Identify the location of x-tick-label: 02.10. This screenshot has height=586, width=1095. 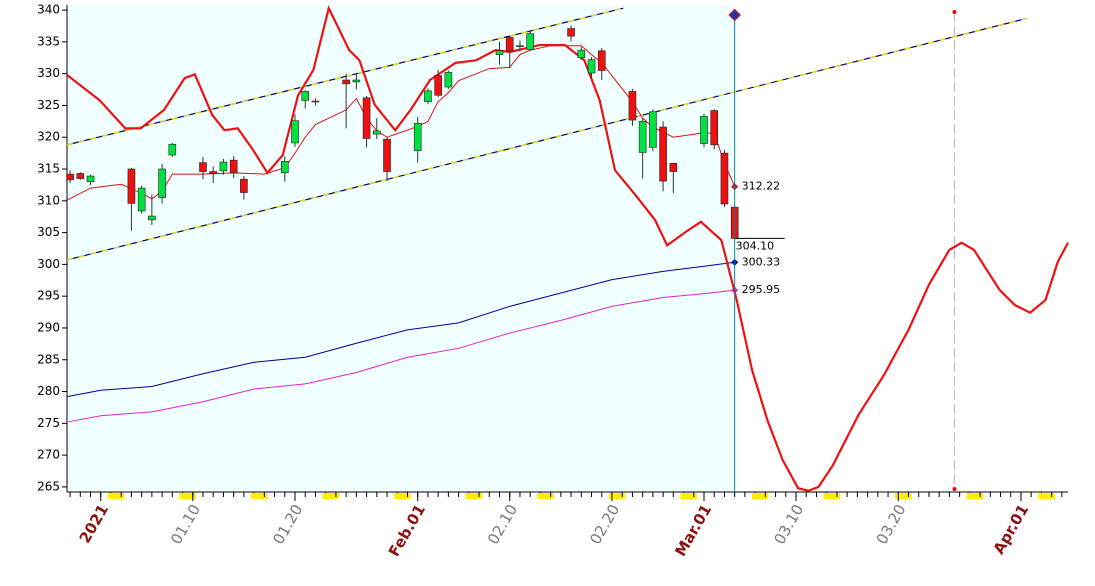
(502, 524).